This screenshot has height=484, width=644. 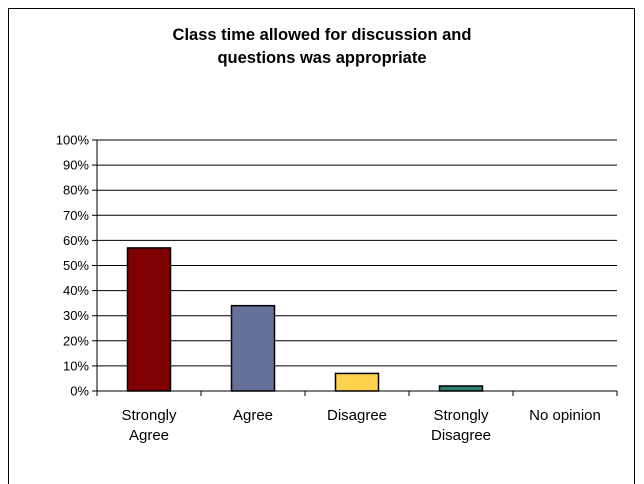 I want to click on bar-strongly-agree, so click(x=149, y=319).